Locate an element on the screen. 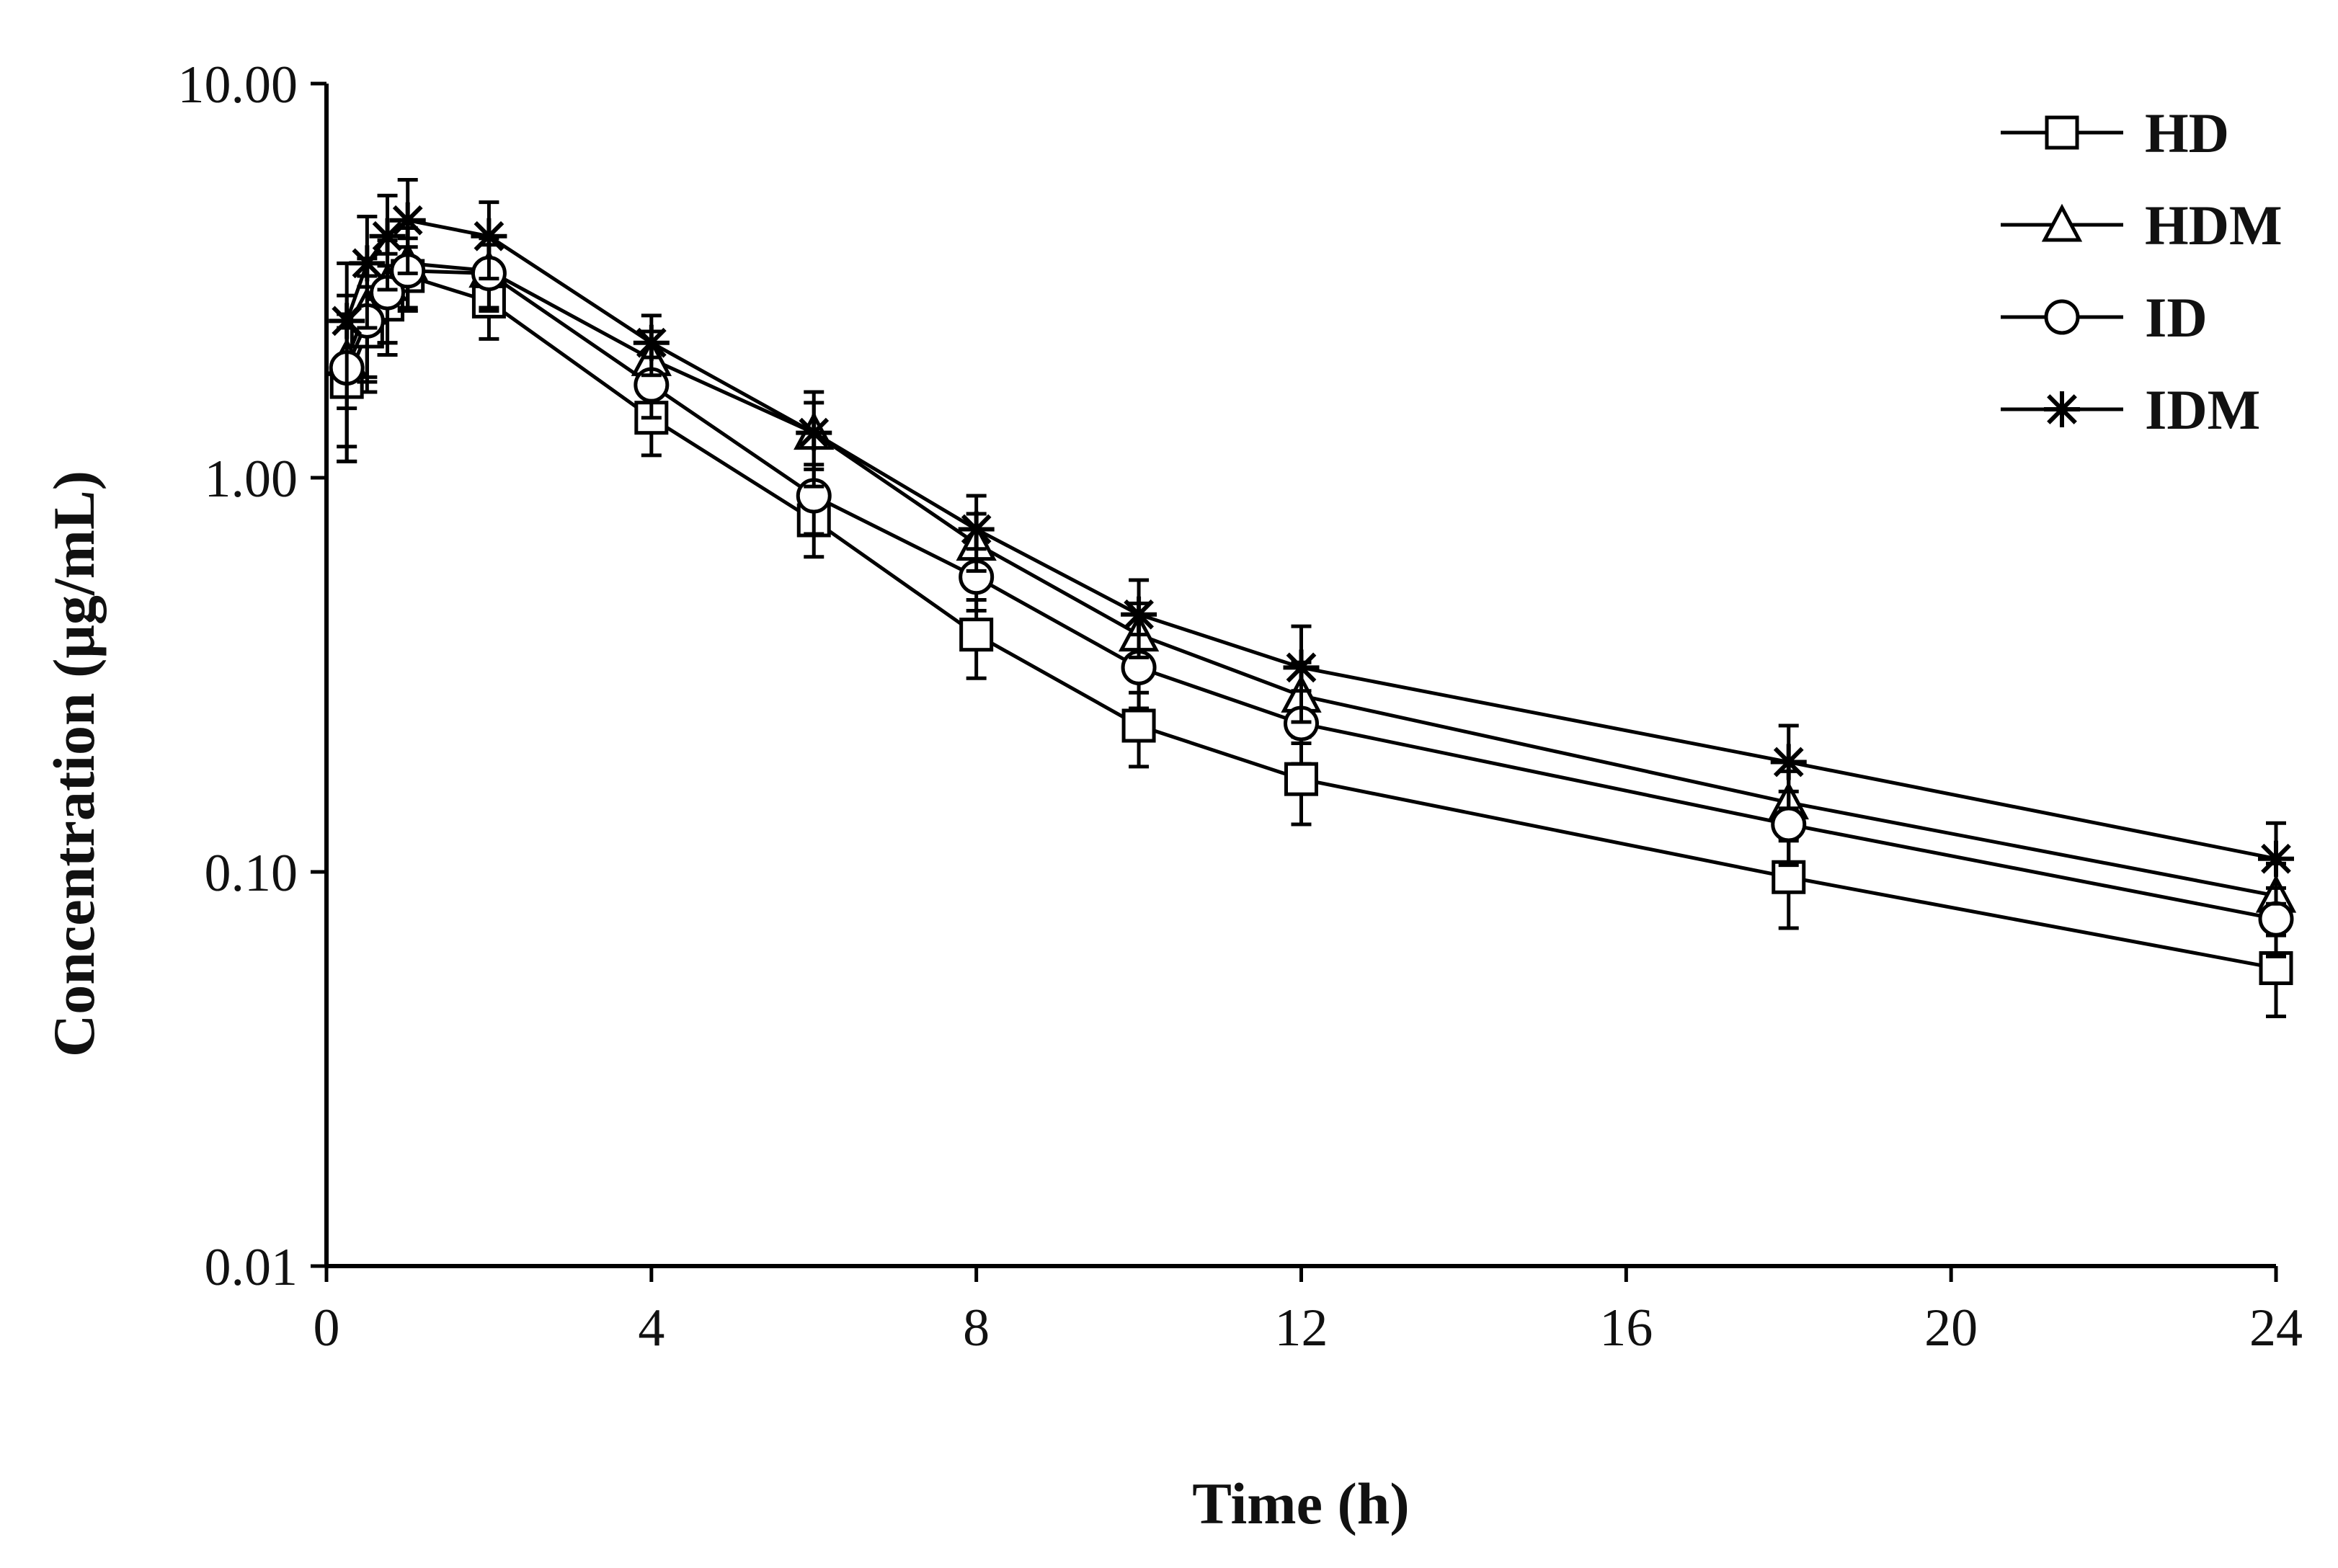  legend: HD HDM ID IDM is located at coordinates (2142, 271).